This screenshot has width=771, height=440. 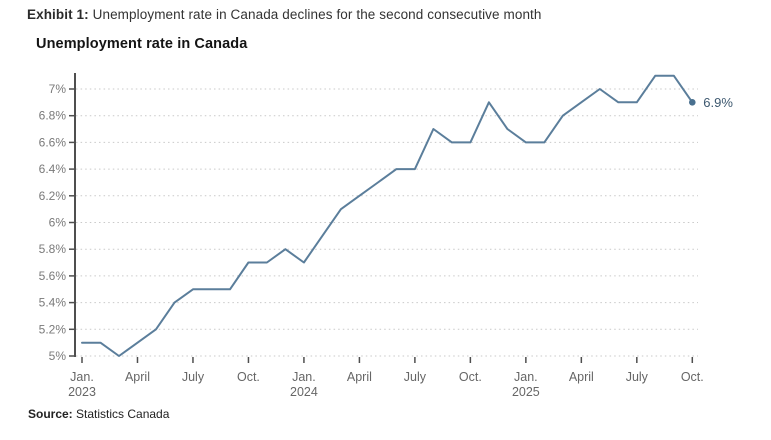 What do you see at coordinates (121, 414) in the screenshot?
I see `source-text: Statistics Canada` at bounding box center [121, 414].